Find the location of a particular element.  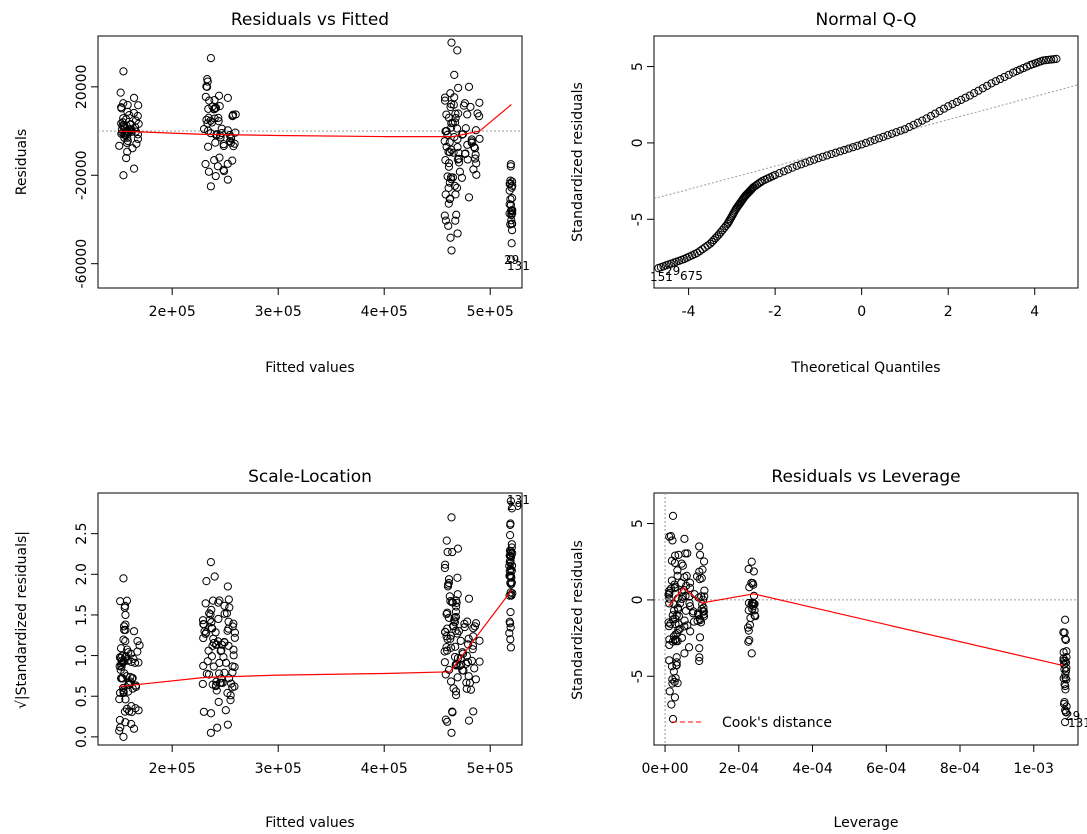

y-axis-label: Standardized residuals is located at coordinates (578, 162).